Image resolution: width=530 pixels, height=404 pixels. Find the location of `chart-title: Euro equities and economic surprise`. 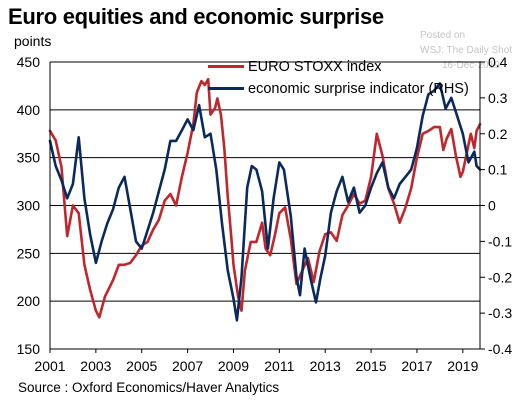

chart-title: Euro equities and economic surprise is located at coordinates (196, 16).